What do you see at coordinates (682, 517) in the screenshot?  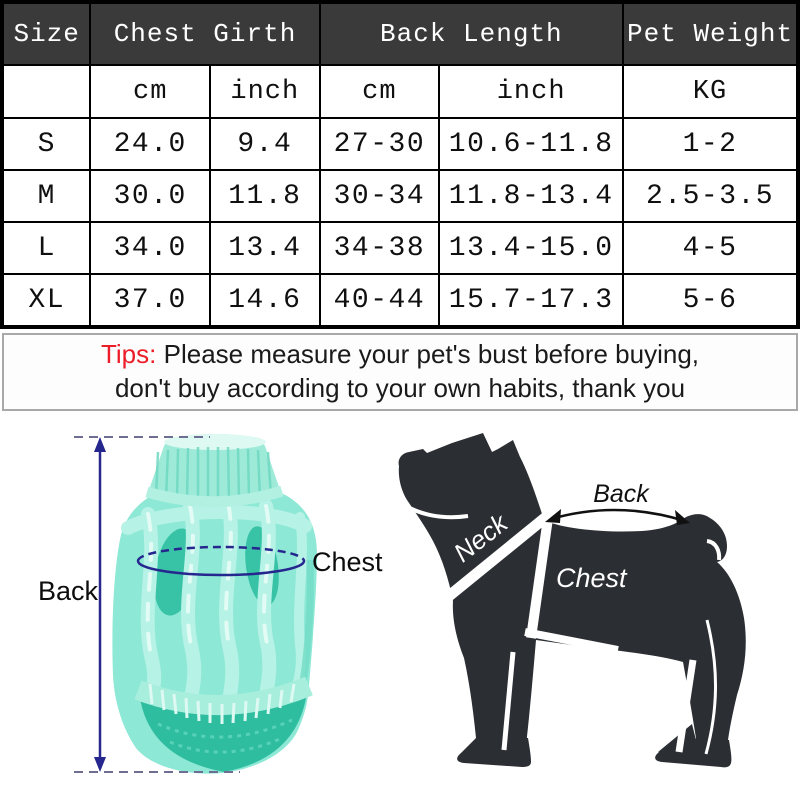 I see `dog-back-arrowhead-right` at bounding box center [682, 517].